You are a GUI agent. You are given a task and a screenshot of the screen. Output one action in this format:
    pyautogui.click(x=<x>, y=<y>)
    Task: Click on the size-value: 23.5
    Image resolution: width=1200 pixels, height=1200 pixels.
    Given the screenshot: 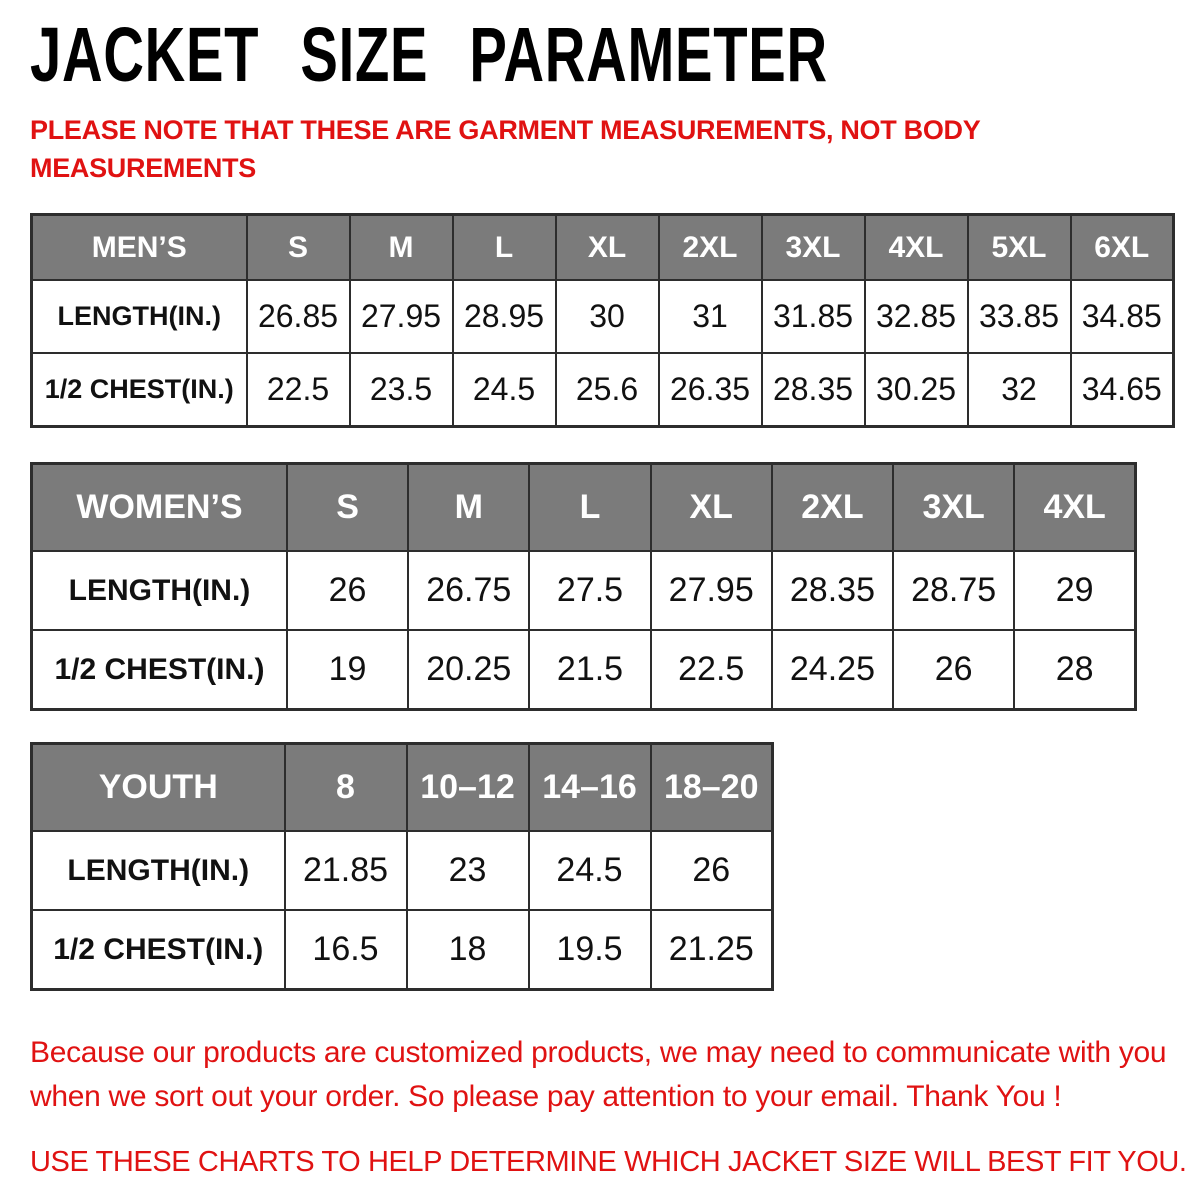 What is the action you would take?
    pyautogui.click(x=401, y=390)
    